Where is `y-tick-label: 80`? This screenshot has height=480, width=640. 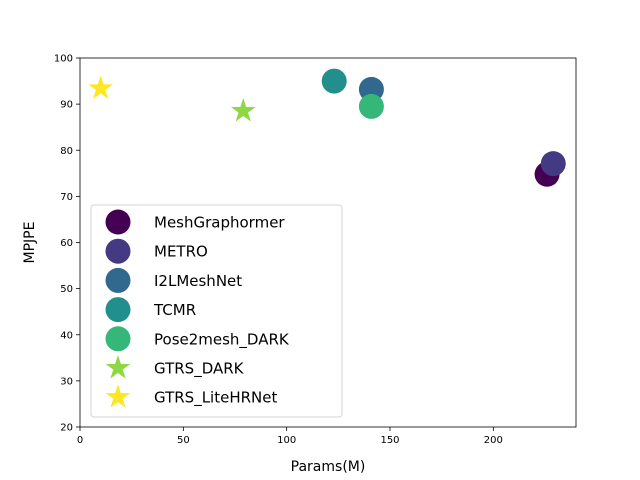
y-tick-label: 80 is located at coordinates (66, 151).